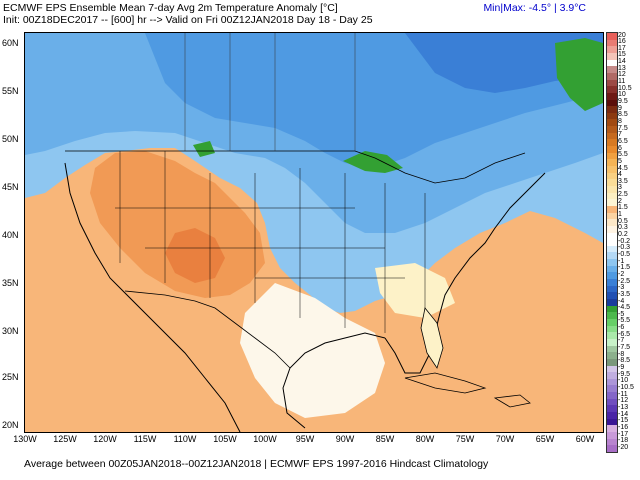  I want to click on lon-label-120w: 120W, so click(105, 439).